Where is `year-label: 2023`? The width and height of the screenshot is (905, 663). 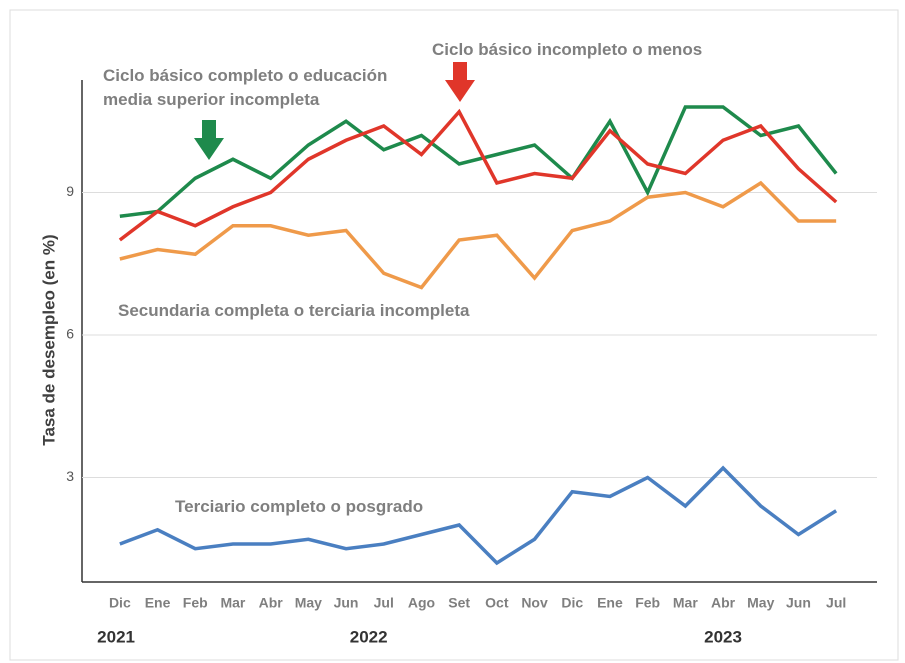
year-label: 2023 is located at coordinates (723, 636).